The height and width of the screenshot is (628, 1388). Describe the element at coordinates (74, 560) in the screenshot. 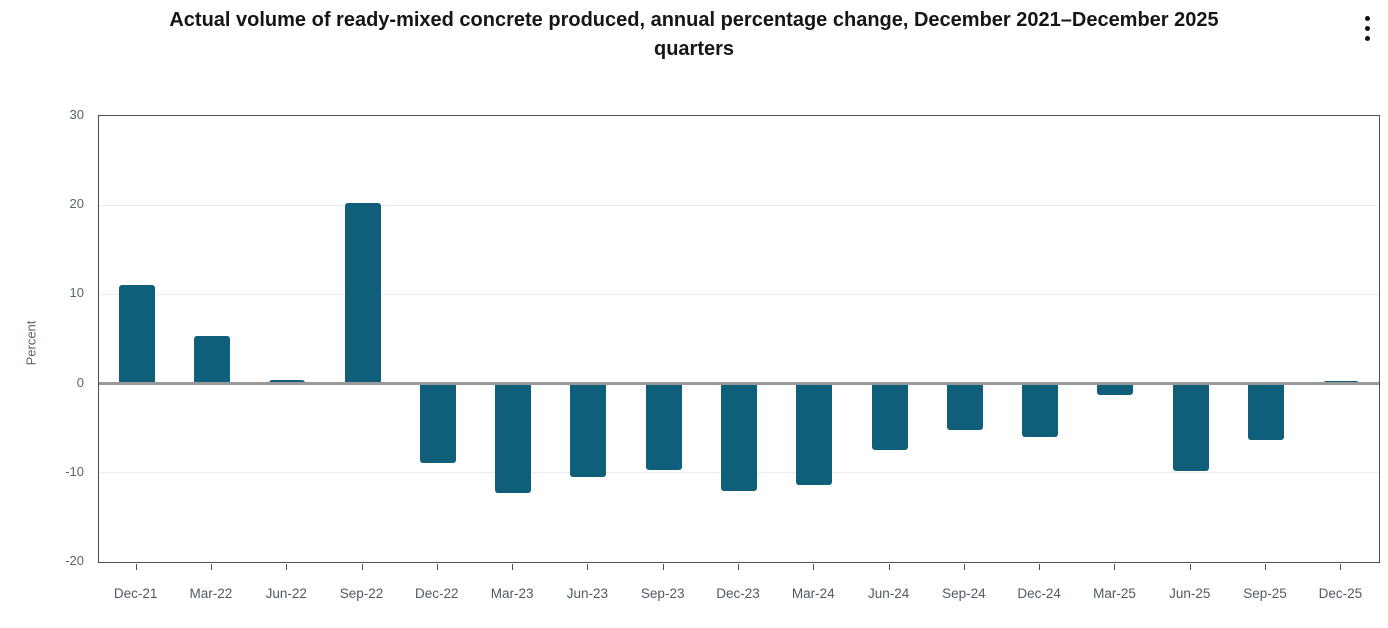

I see `y-tick-label--20: -20` at that location.